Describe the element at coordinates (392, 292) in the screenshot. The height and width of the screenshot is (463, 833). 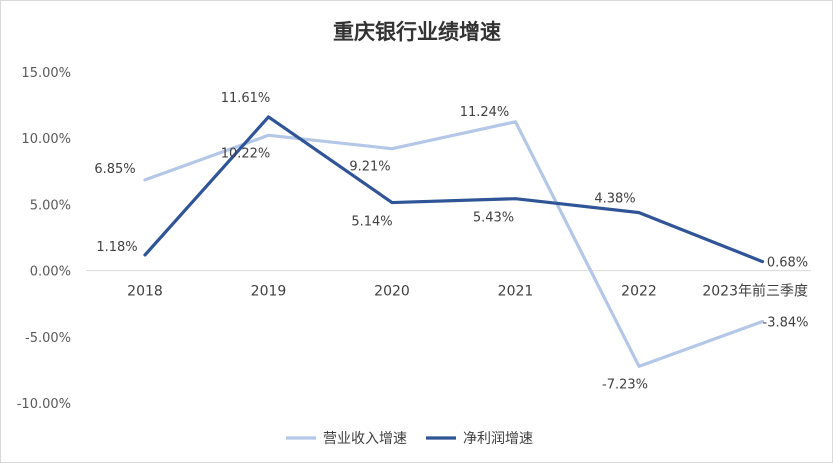
I see `x-tick-label: 2020` at that location.